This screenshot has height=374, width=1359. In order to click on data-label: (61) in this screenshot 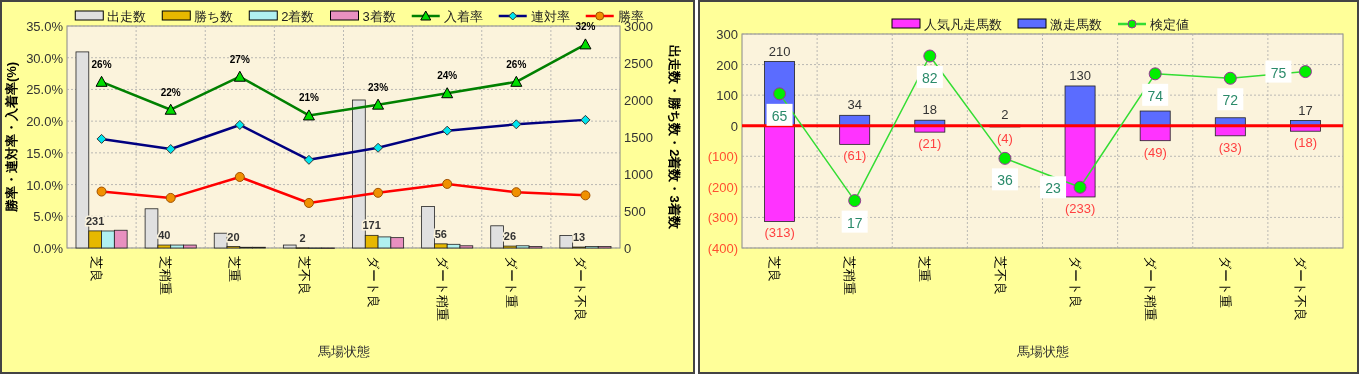, I will do `click(855, 156)`.